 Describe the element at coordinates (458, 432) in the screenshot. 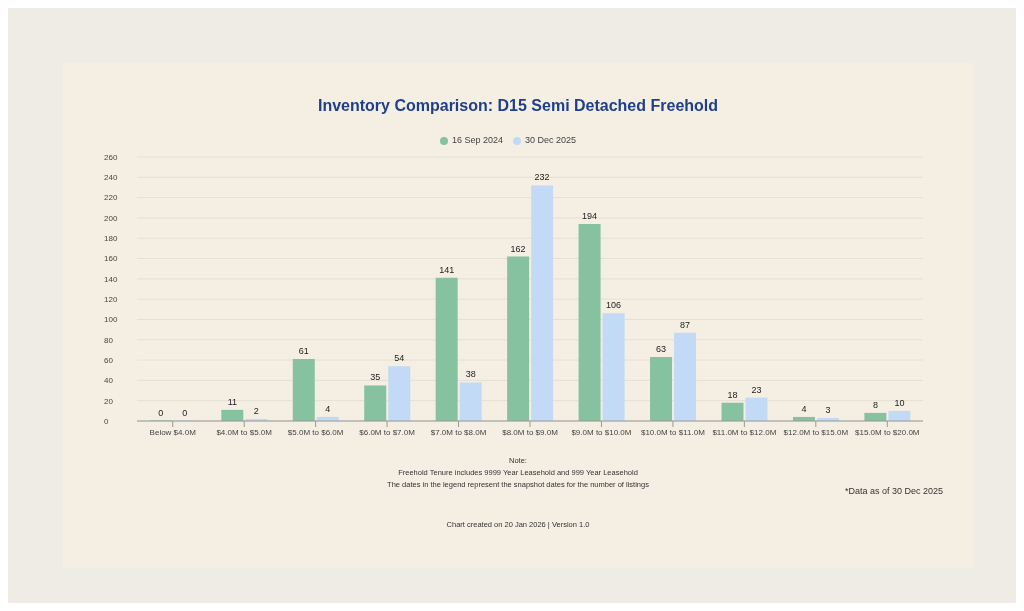

I see `x-tick-label: $7.0M to $8.0M` at that location.